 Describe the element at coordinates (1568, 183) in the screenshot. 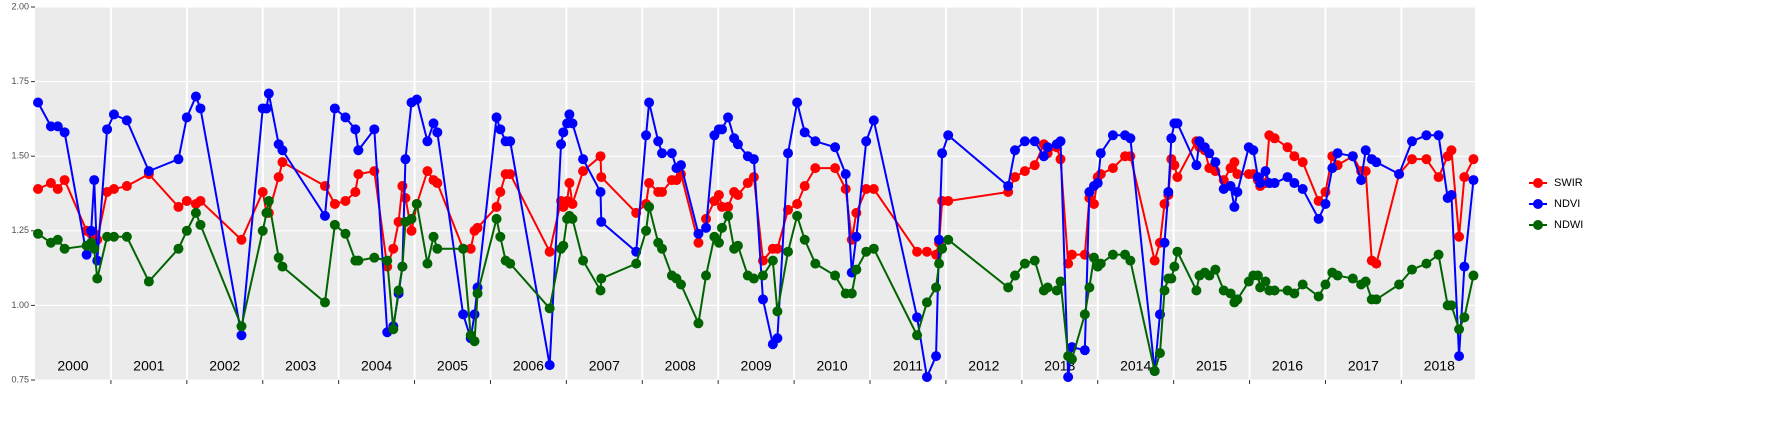

I see `legend-label: SWIR` at that location.